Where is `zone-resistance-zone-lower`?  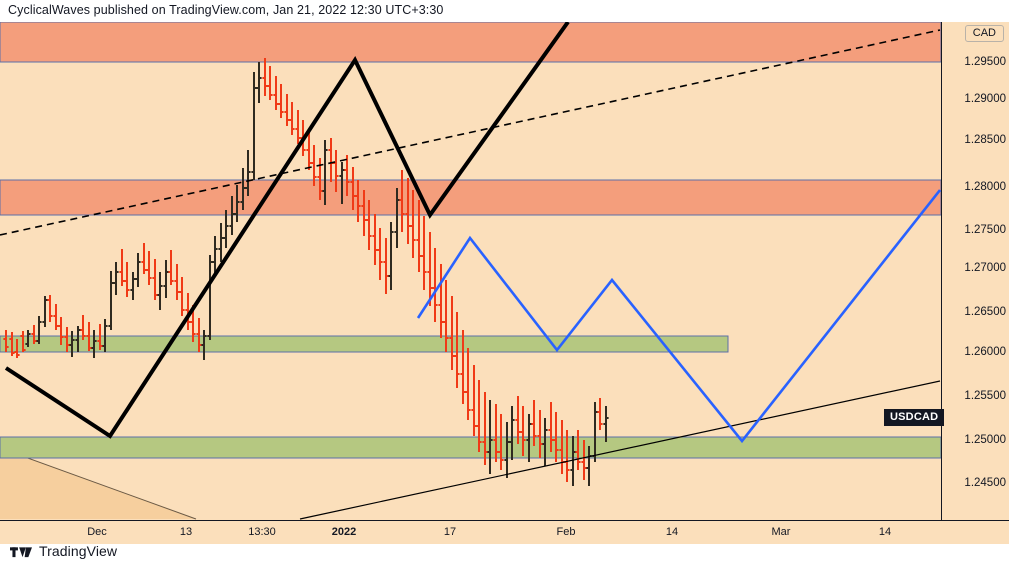
zone-resistance-zone-lower is located at coordinates (470, 197).